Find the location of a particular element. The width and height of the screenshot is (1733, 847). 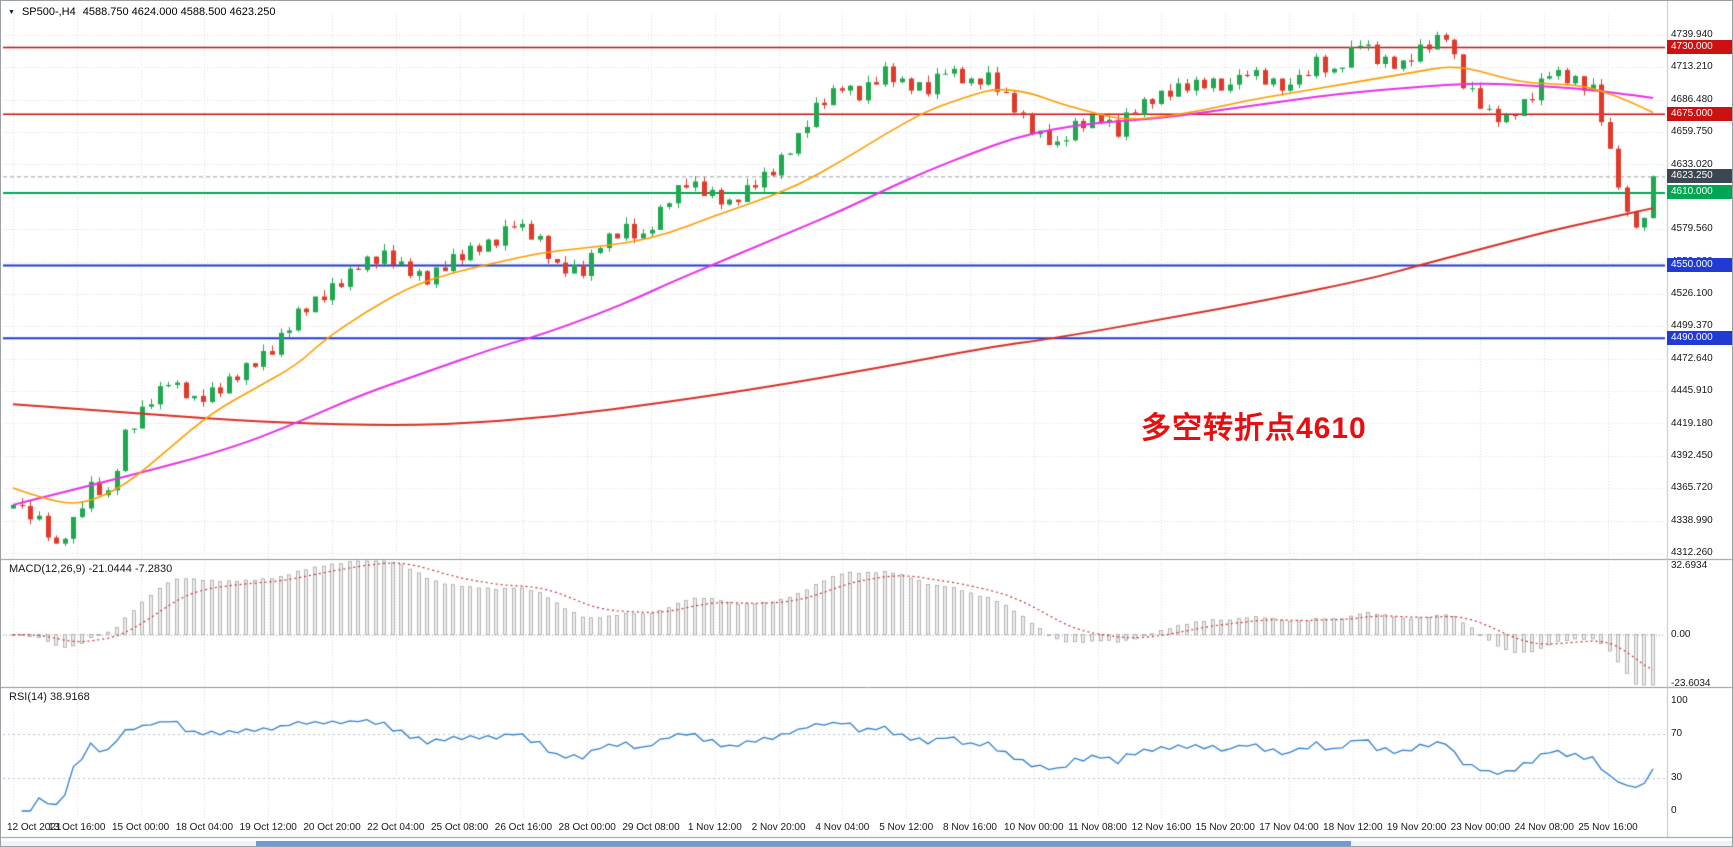

horizontal-scrollbar is located at coordinates (866, 843).